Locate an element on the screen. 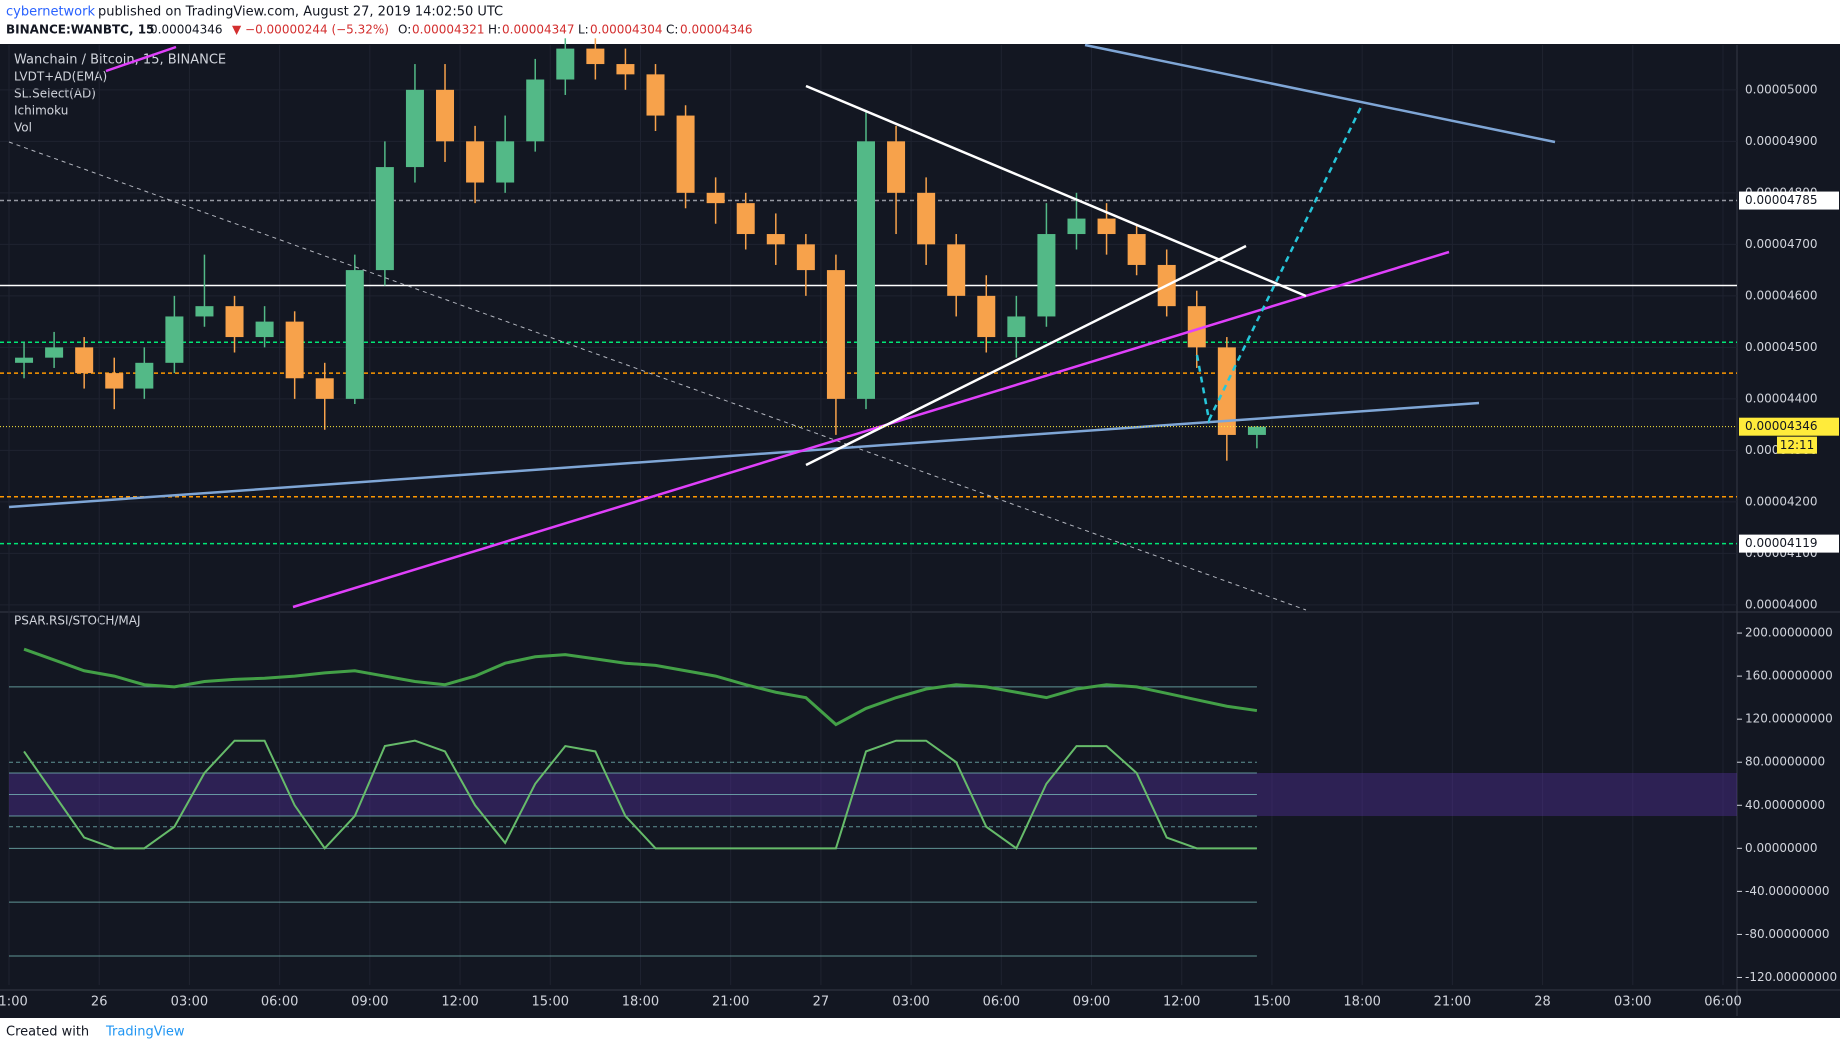  price: 0.00004346 is located at coordinates (186, 30).